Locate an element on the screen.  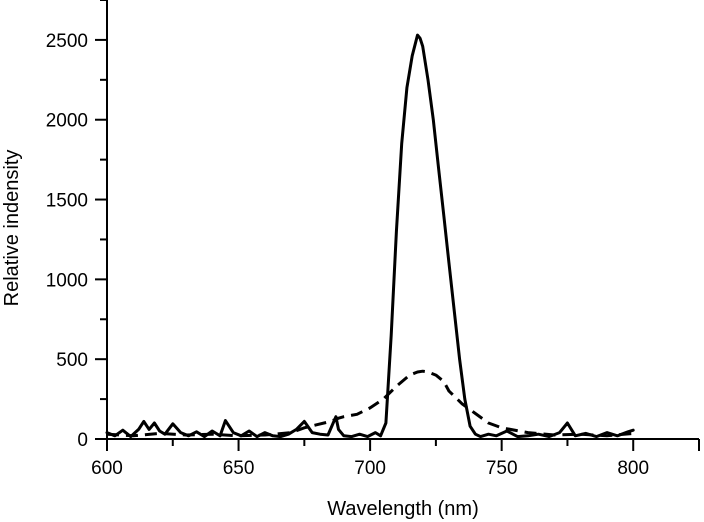
y-tick-label: 0 is located at coordinates (82, 440).